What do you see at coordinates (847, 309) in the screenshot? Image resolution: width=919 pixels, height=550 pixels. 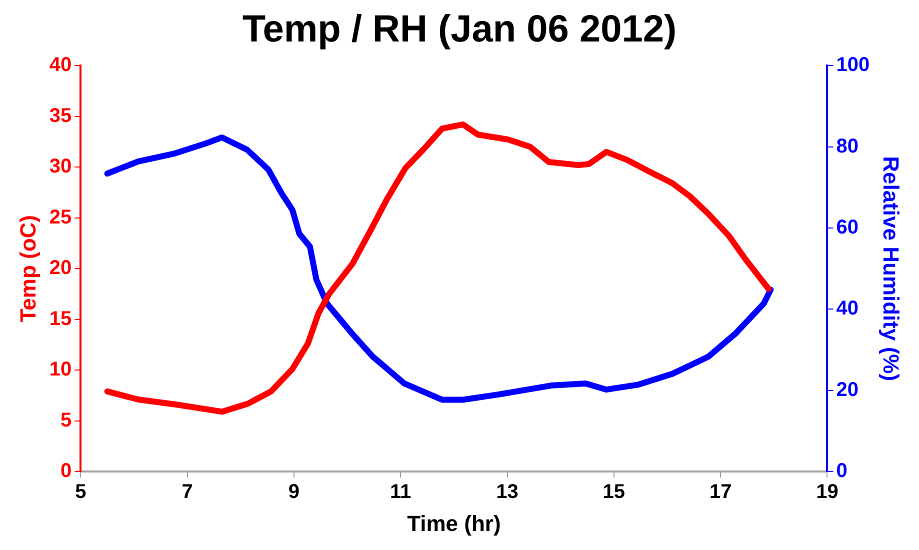 I see `y2-tick-label: 40` at bounding box center [847, 309].